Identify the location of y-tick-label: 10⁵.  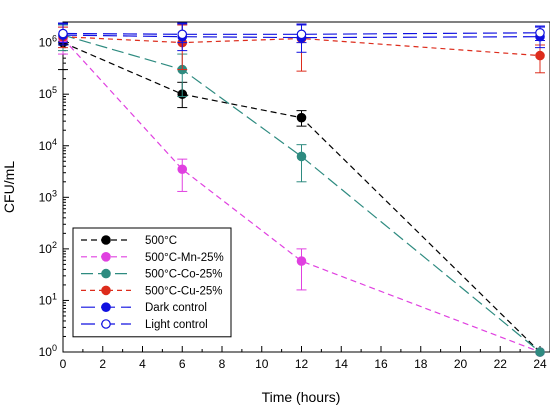
(48, 93).